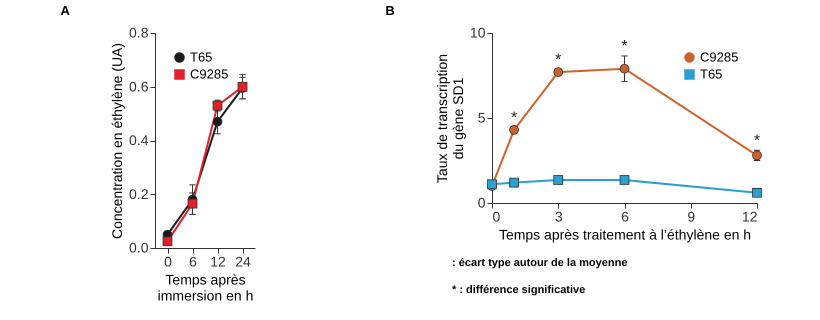 The height and width of the screenshot is (320, 820). What do you see at coordinates (139, 86) in the screenshot?
I see `y-tick-label: 0.6` at bounding box center [139, 86].